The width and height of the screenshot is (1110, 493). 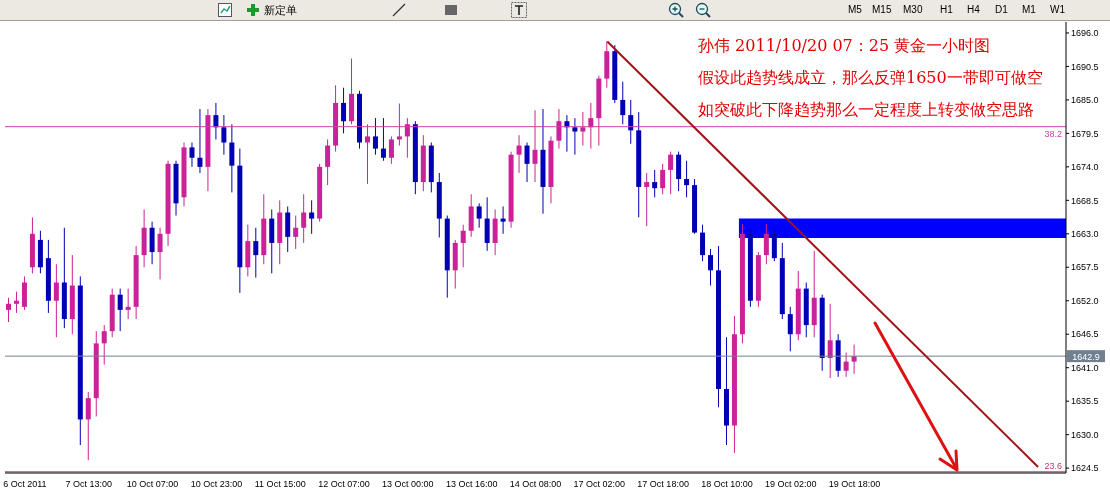 I want to click on x-tick-label: 14 Oct 08:00, so click(x=535, y=484).